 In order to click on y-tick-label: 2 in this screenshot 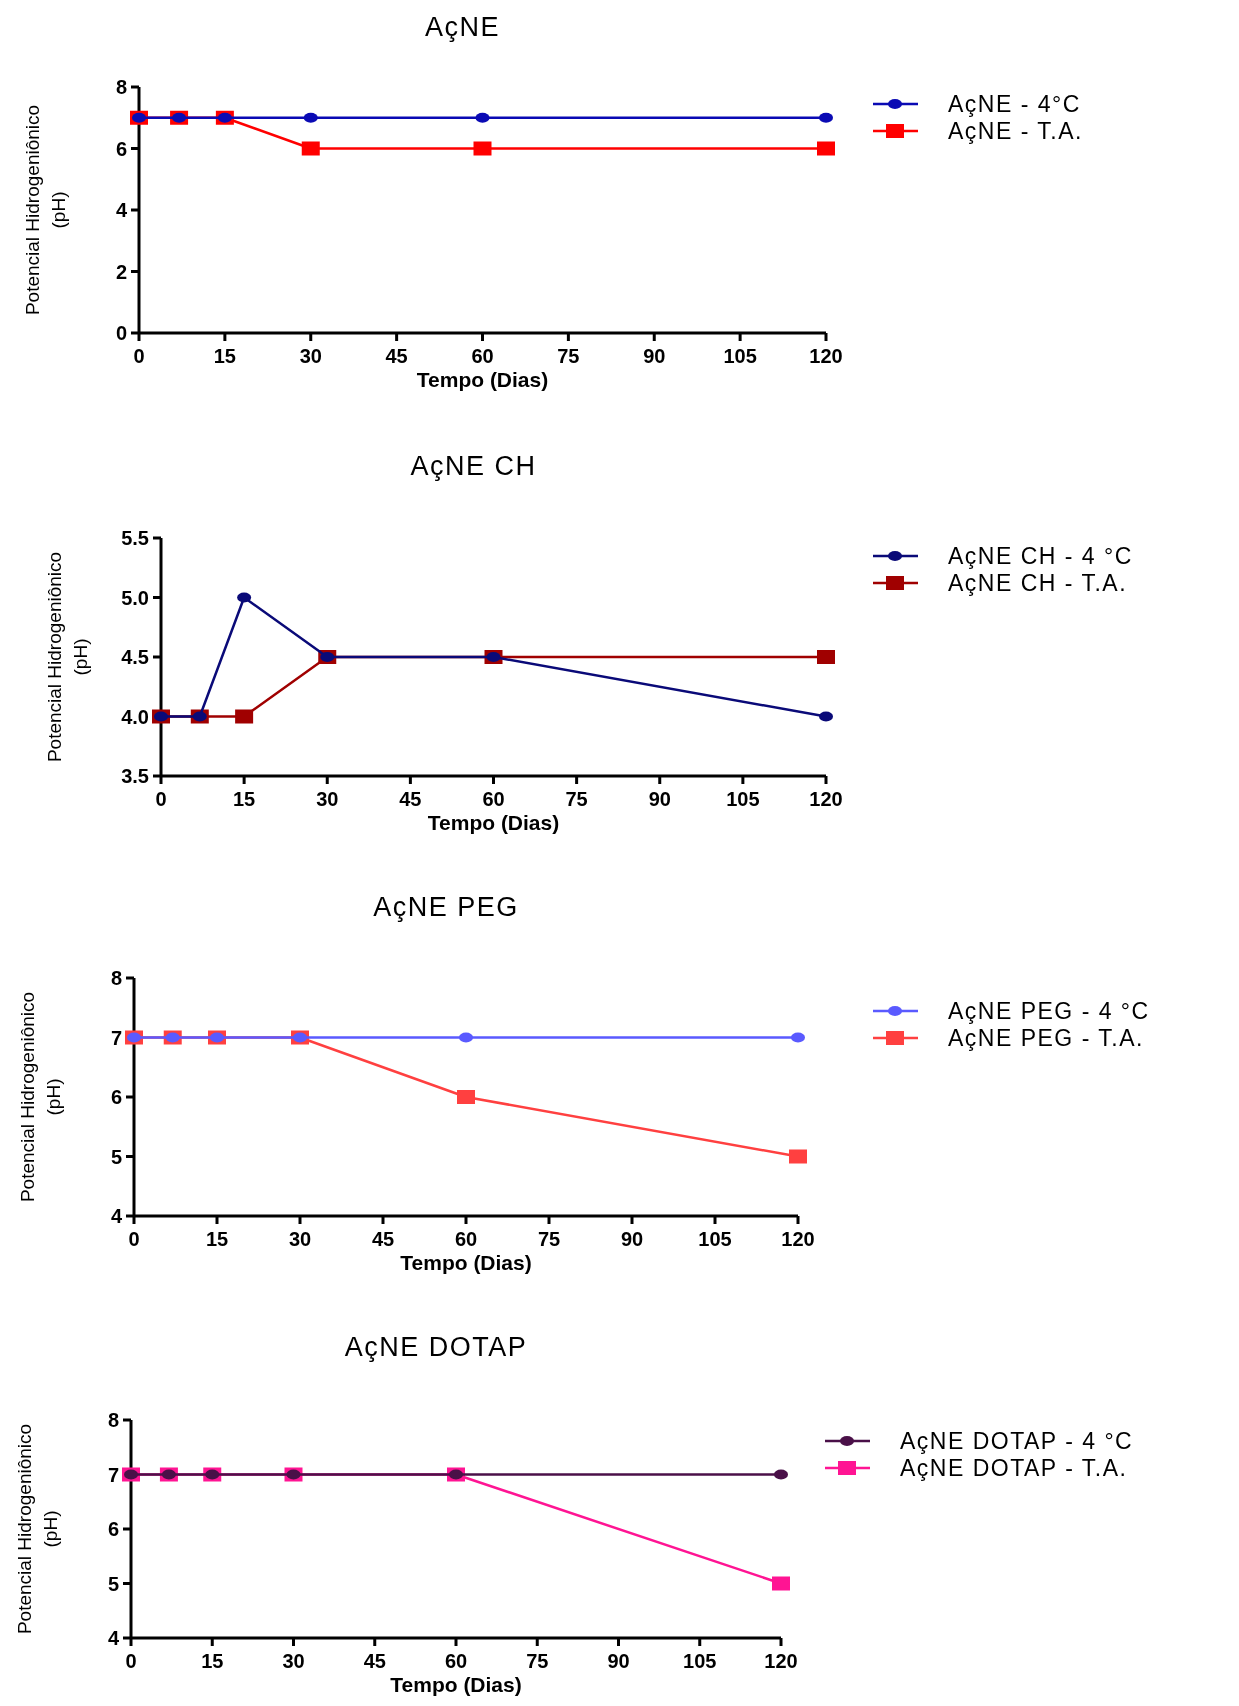, I will do `click(121, 271)`.